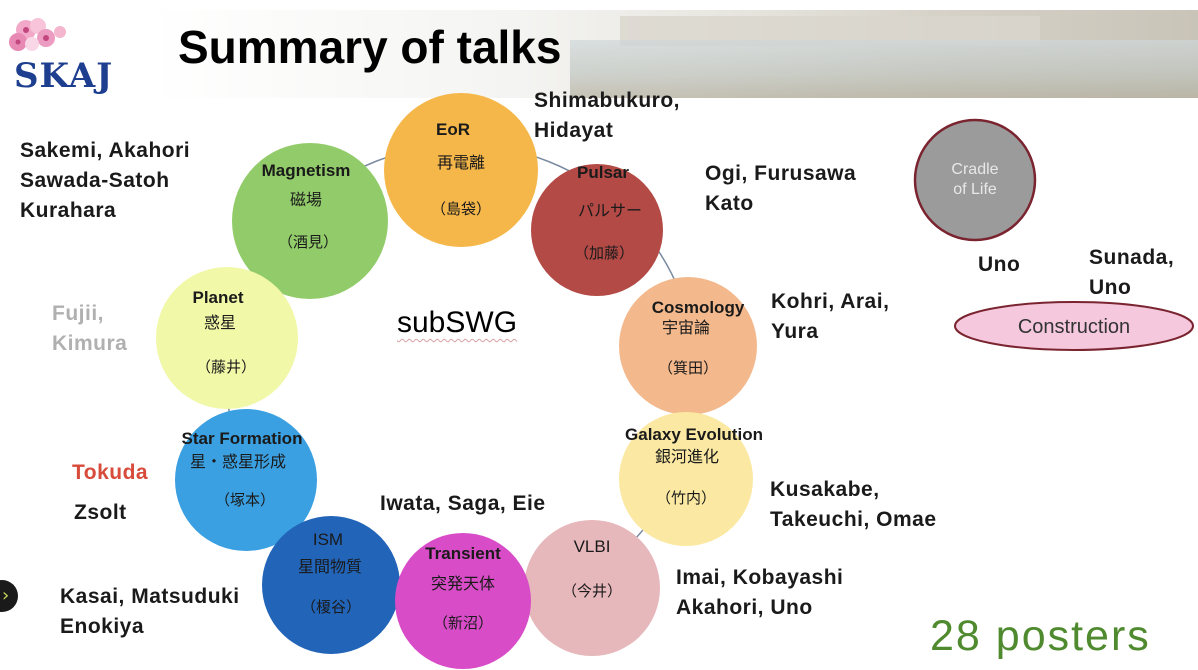 This screenshot has width=1198, height=670. I want to click on magnetism-circle, so click(310, 221).